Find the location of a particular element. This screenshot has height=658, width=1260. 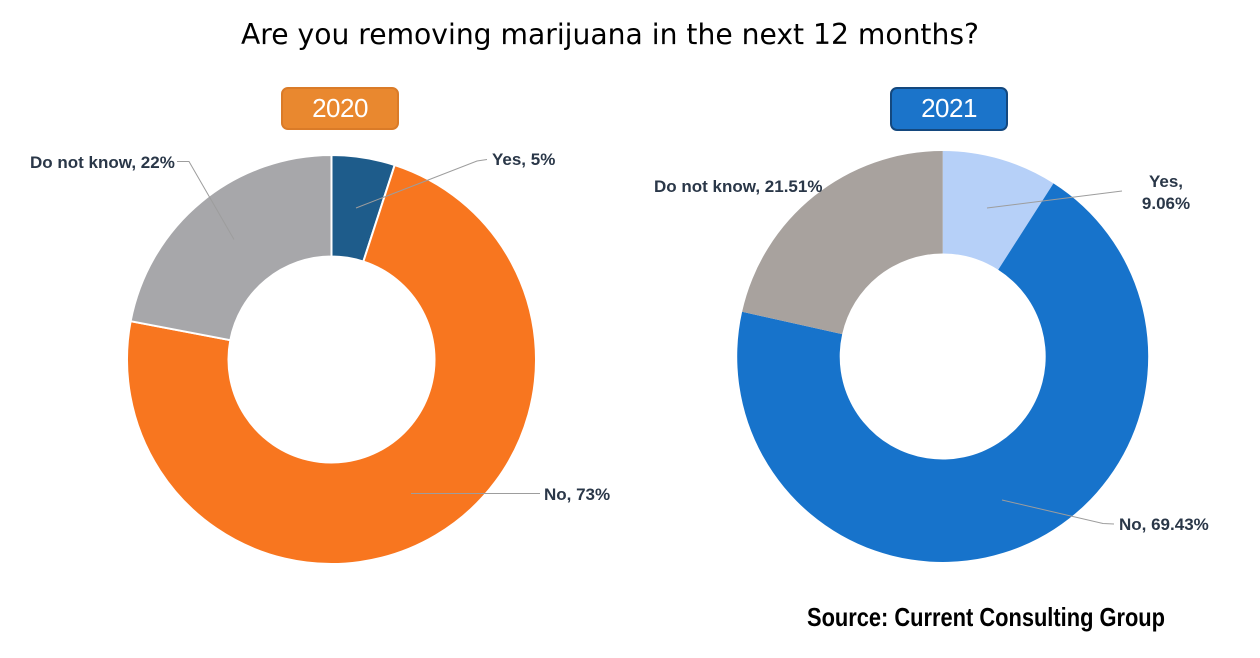

leader-line-2020-do-not-know is located at coordinates (206, 200).